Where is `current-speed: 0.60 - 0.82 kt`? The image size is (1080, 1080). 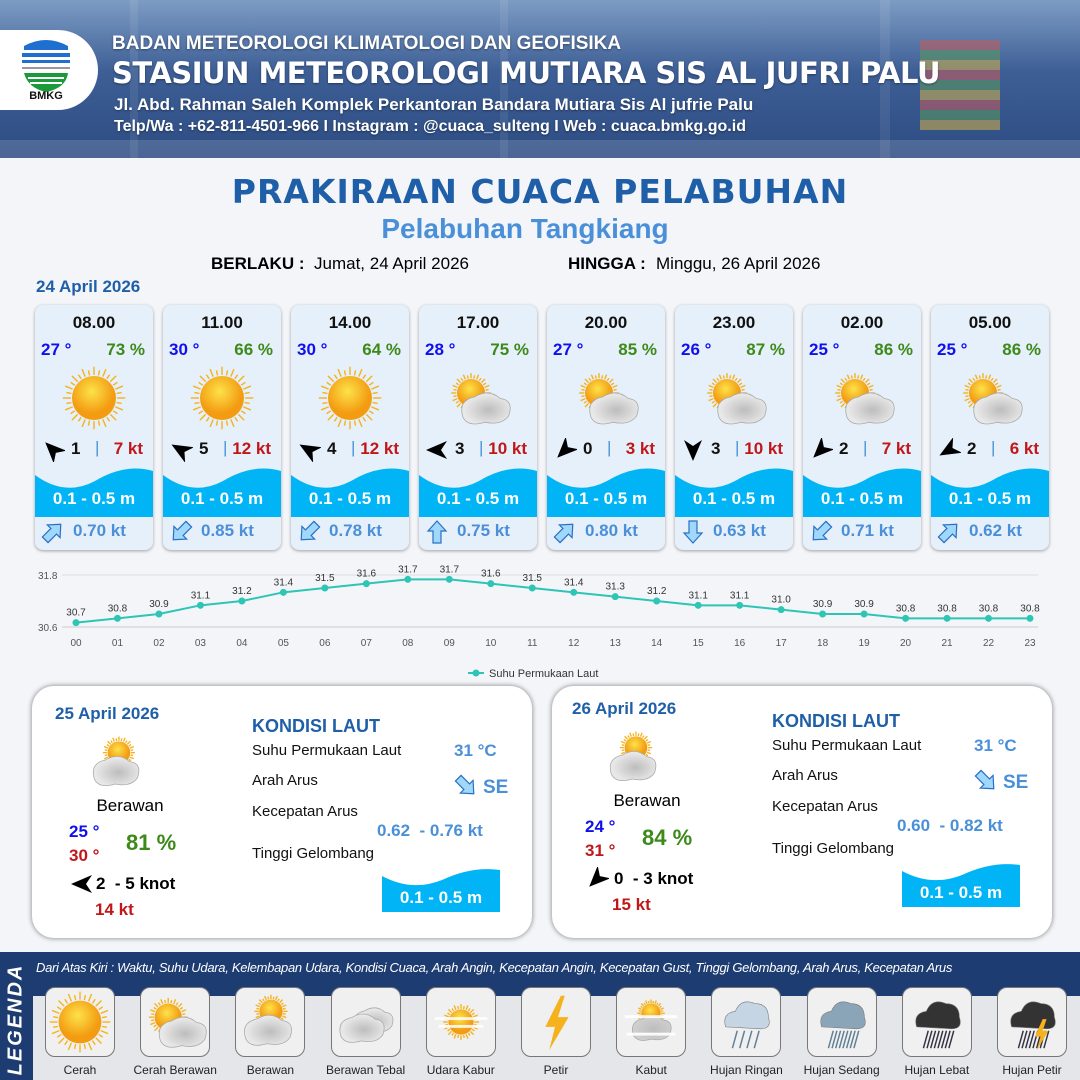
current-speed: 0.60 - 0.82 kt is located at coordinates (950, 825).